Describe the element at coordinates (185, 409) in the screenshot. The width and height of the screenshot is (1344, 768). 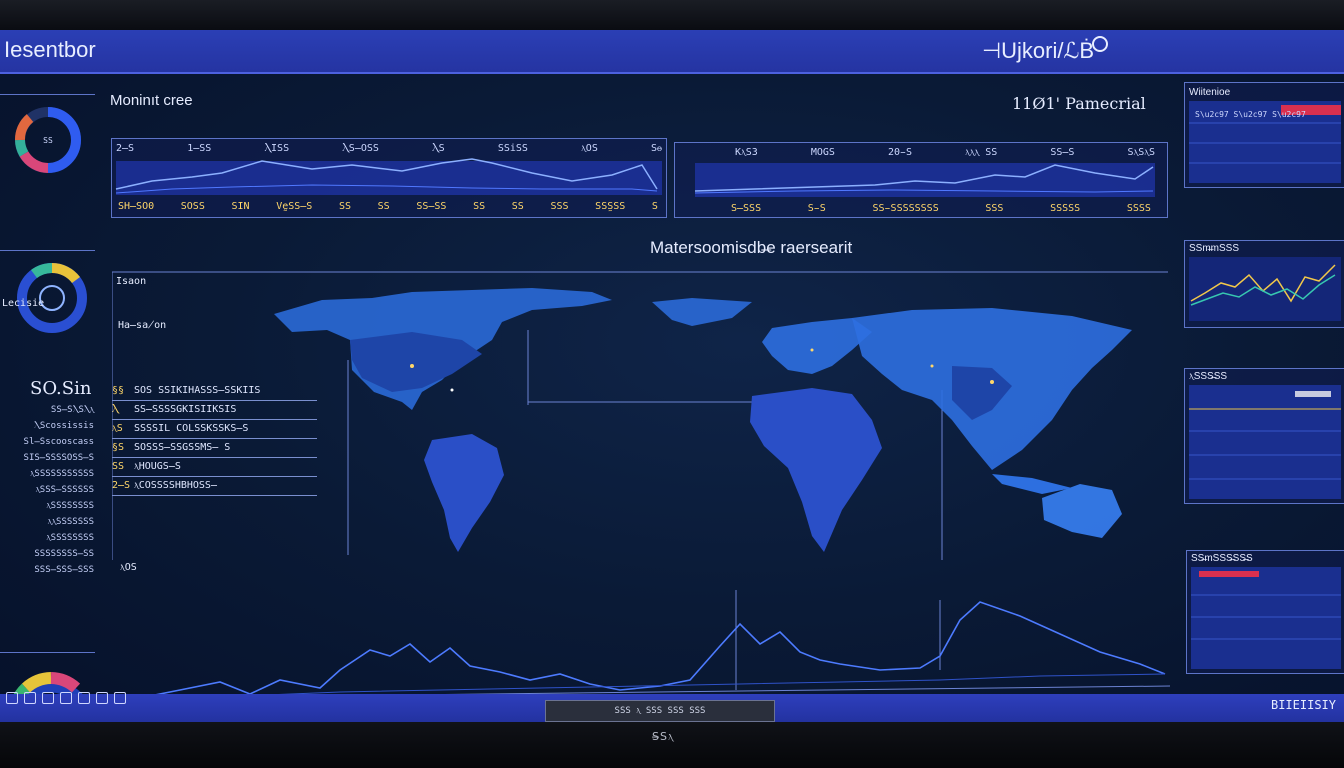
I see `row-text: SS̶SSSSGKISIIKSIS` at that location.